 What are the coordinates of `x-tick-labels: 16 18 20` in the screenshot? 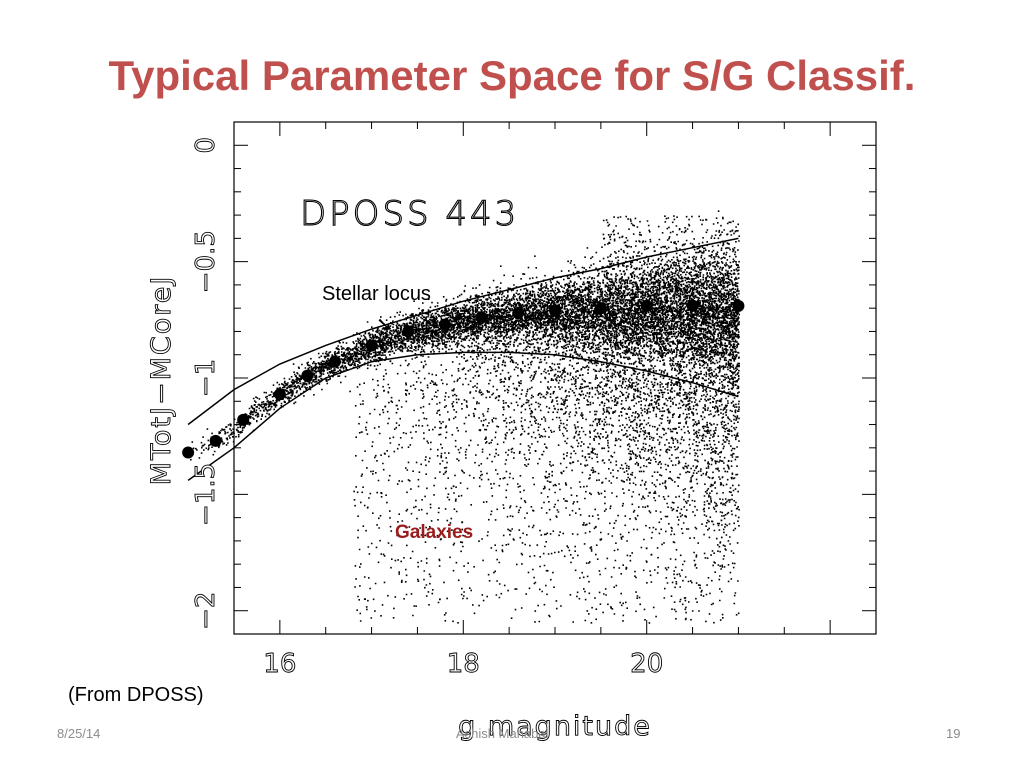 It's located at (463, 664).